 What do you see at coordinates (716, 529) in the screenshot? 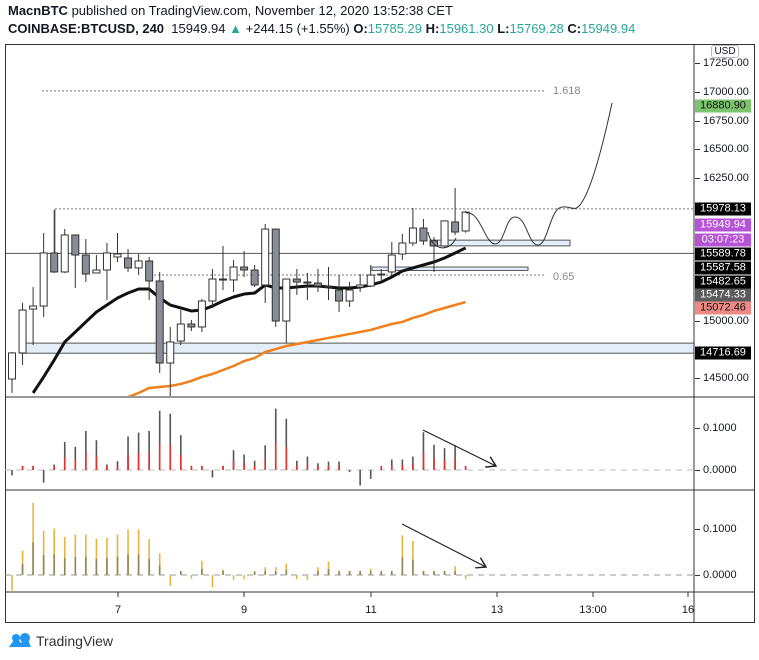
I see `osc2-tick-top: 0.1000` at bounding box center [716, 529].